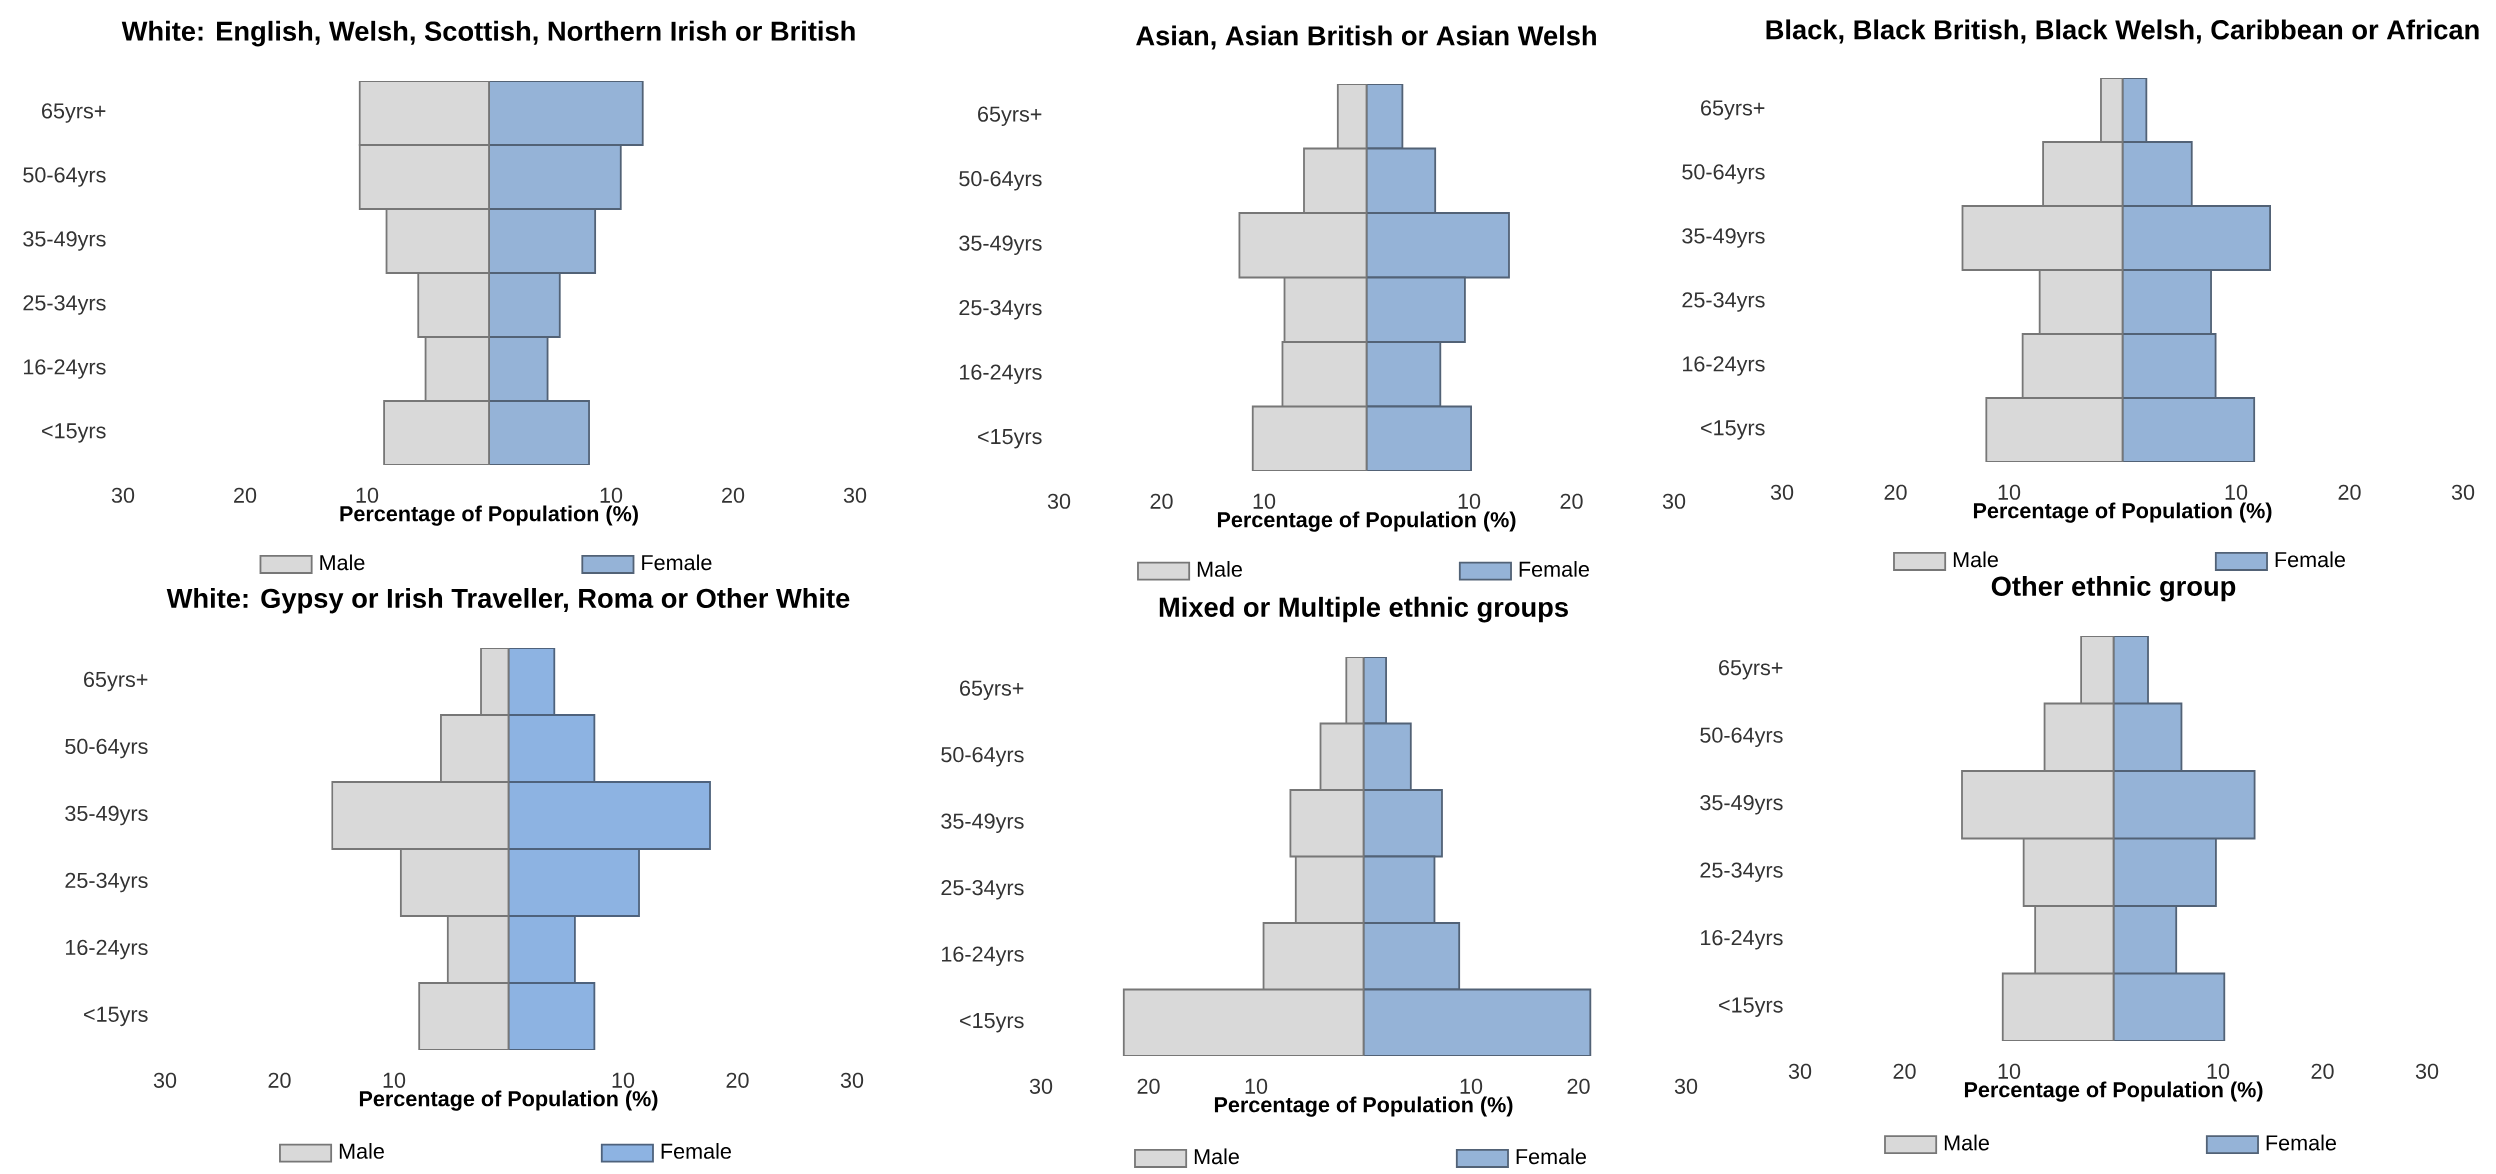  I want to click on chart-title: Asian, Asian British or Asian Welsh, so click(1366, 37).